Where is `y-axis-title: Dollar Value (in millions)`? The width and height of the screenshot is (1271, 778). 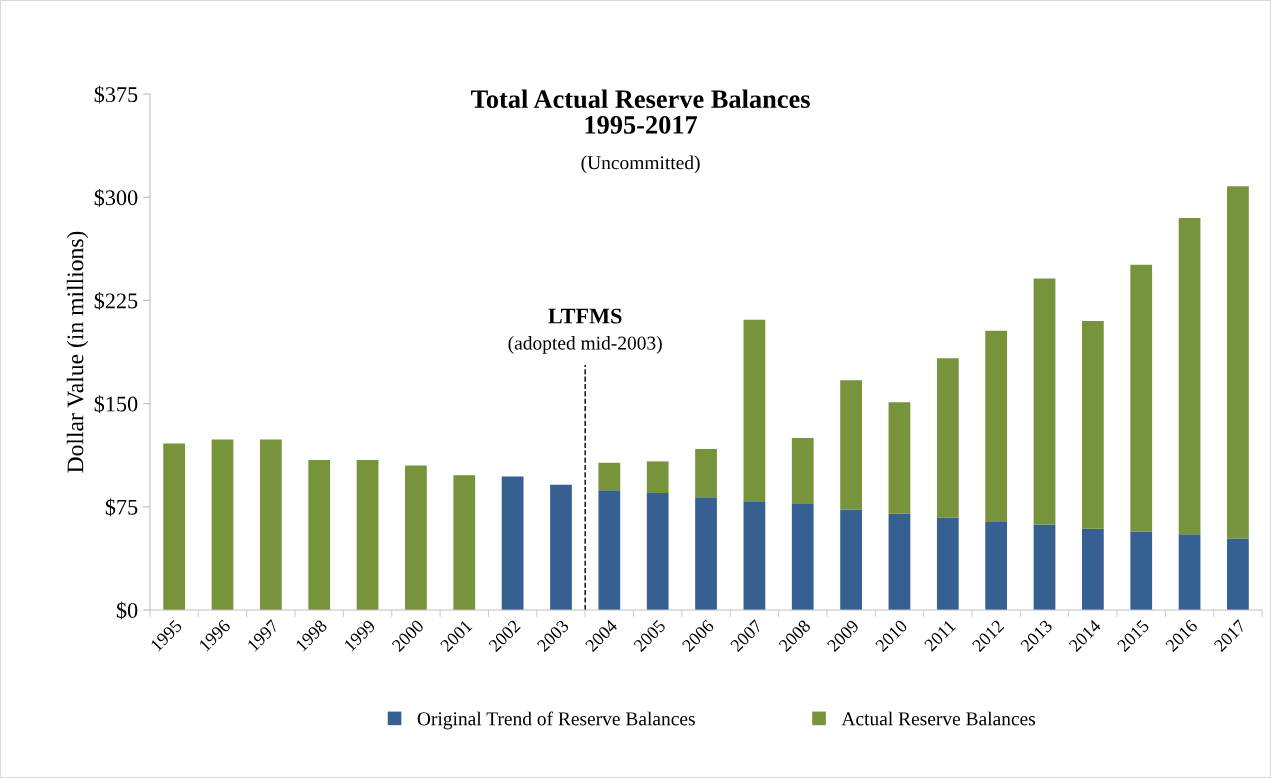 y-axis-title: Dollar Value (in millions) is located at coordinates (77, 352).